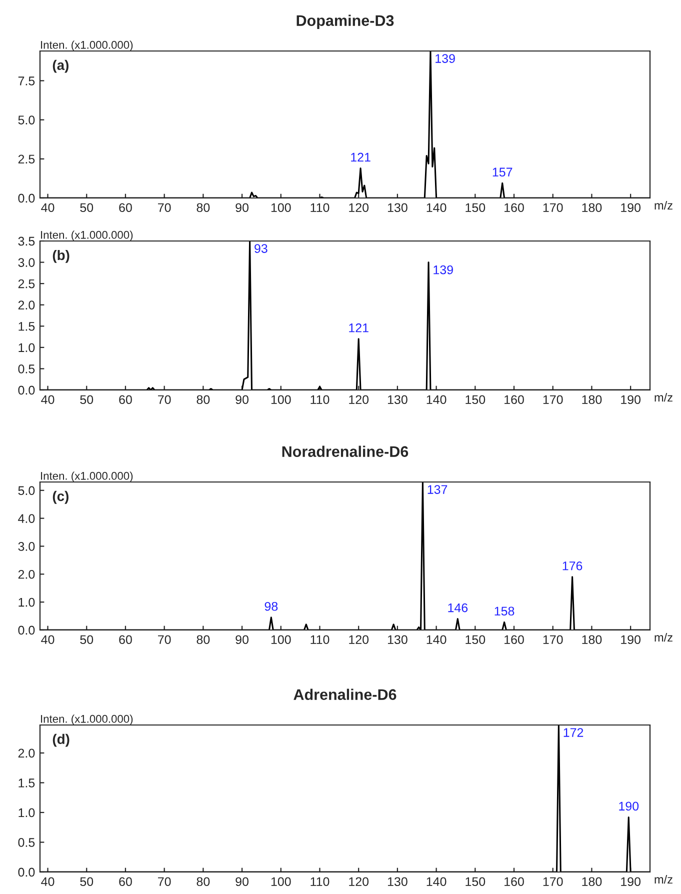 This screenshot has width=681, height=894. I want to click on y-tick-label: 4.0, so click(26, 518).